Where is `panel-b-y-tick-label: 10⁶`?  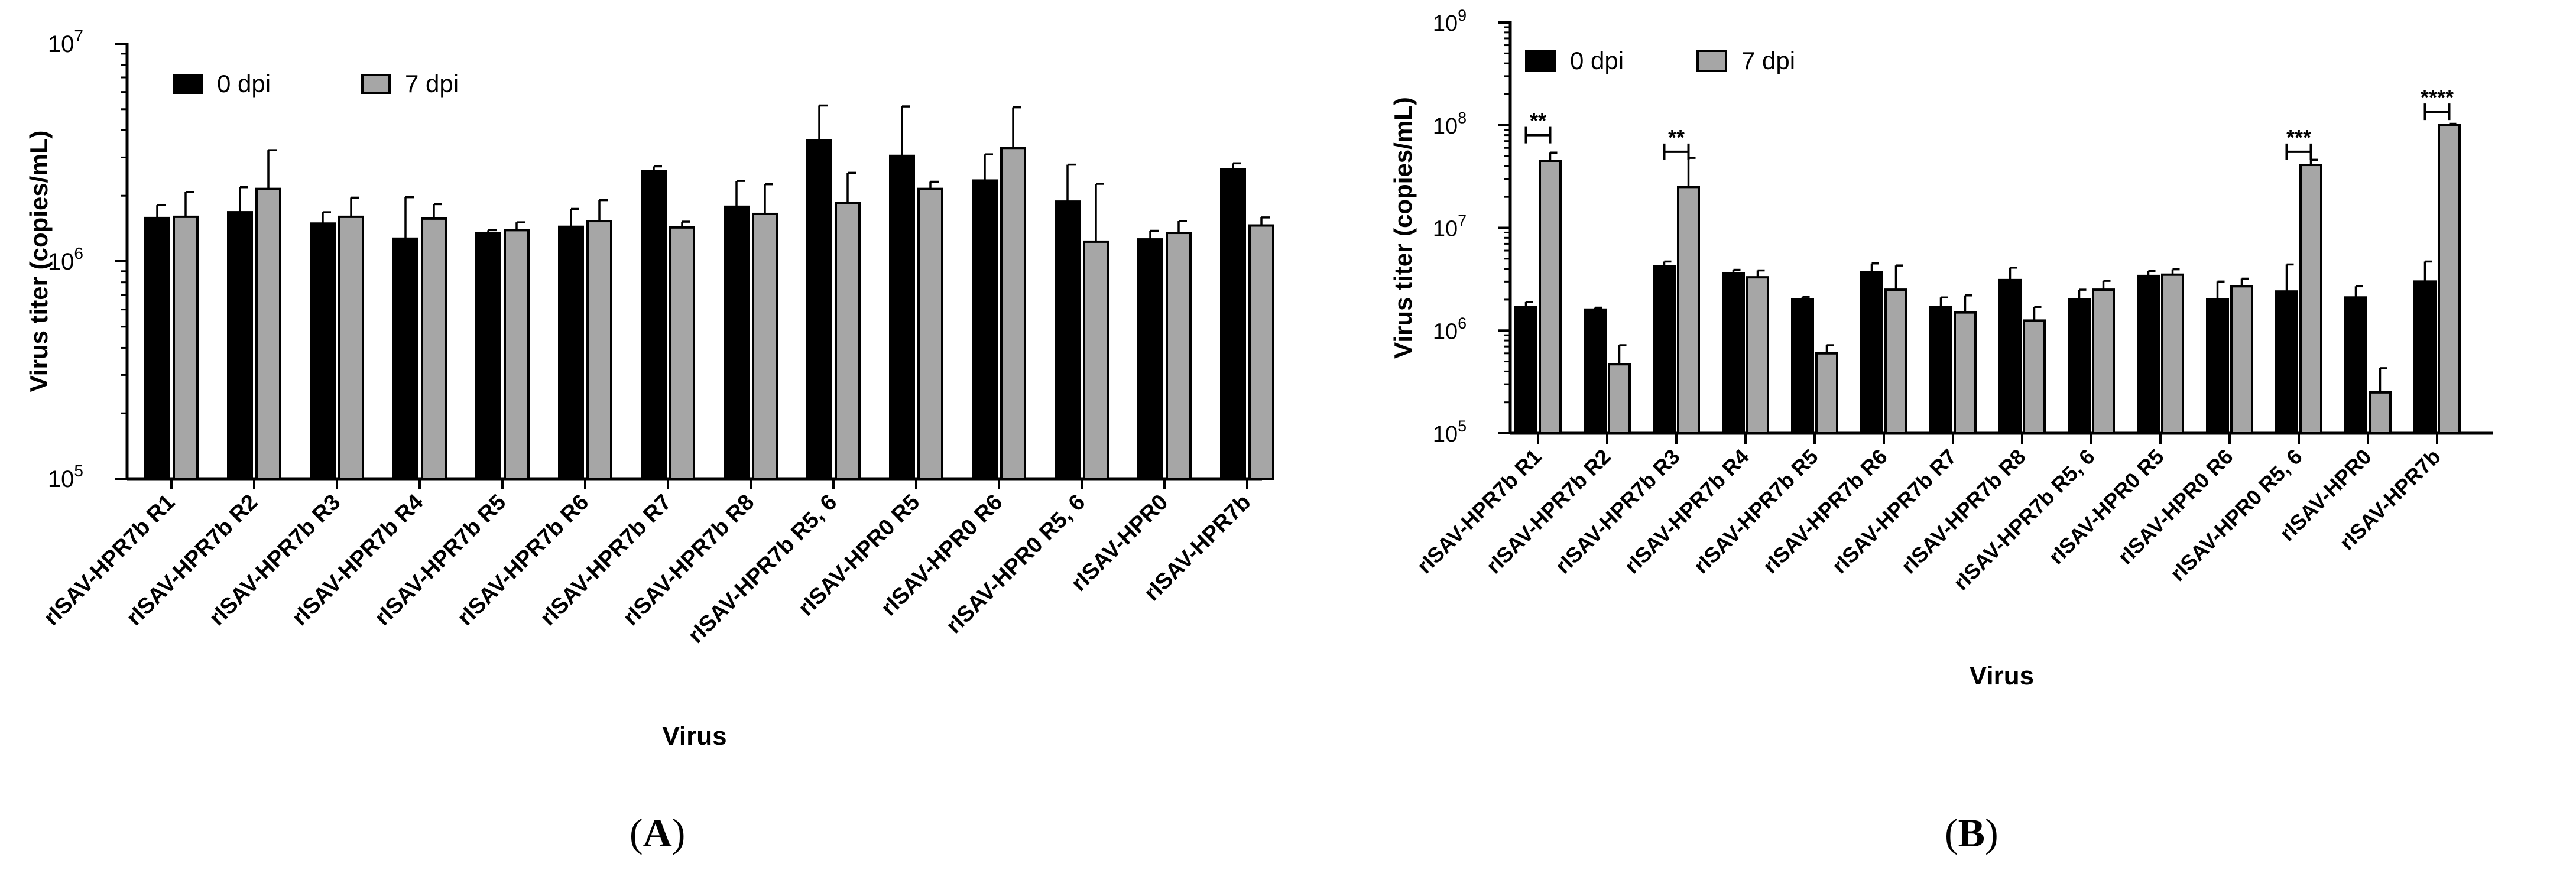
panel-b-y-tick-label: 10⁶ is located at coordinates (1450, 329).